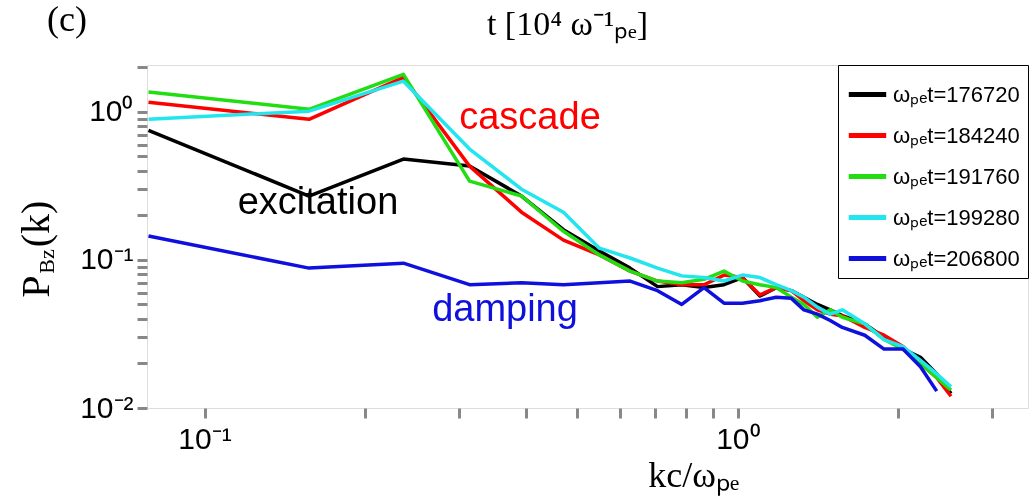 This screenshot has width=1034, height=503. What do you see at coordinates (956, 94) in the screenshot?
I see `legend-label: ωₚₑt=176720` at bounding box center [956, 94].